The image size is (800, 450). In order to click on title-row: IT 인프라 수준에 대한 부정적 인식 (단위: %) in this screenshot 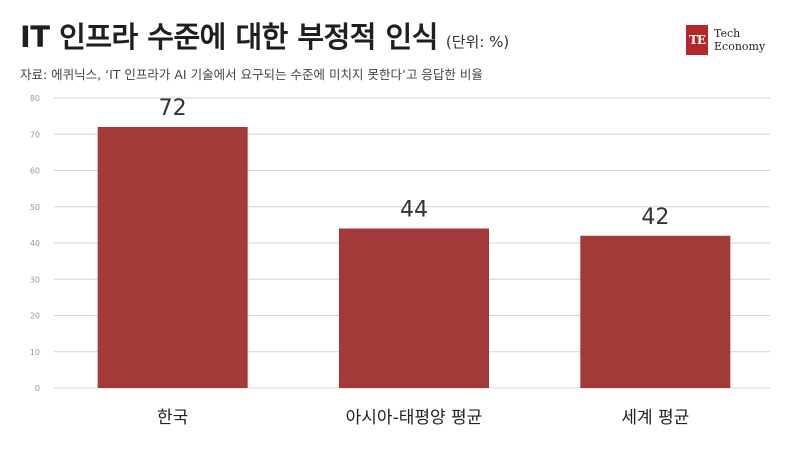, I will do `click(400, 35)`.